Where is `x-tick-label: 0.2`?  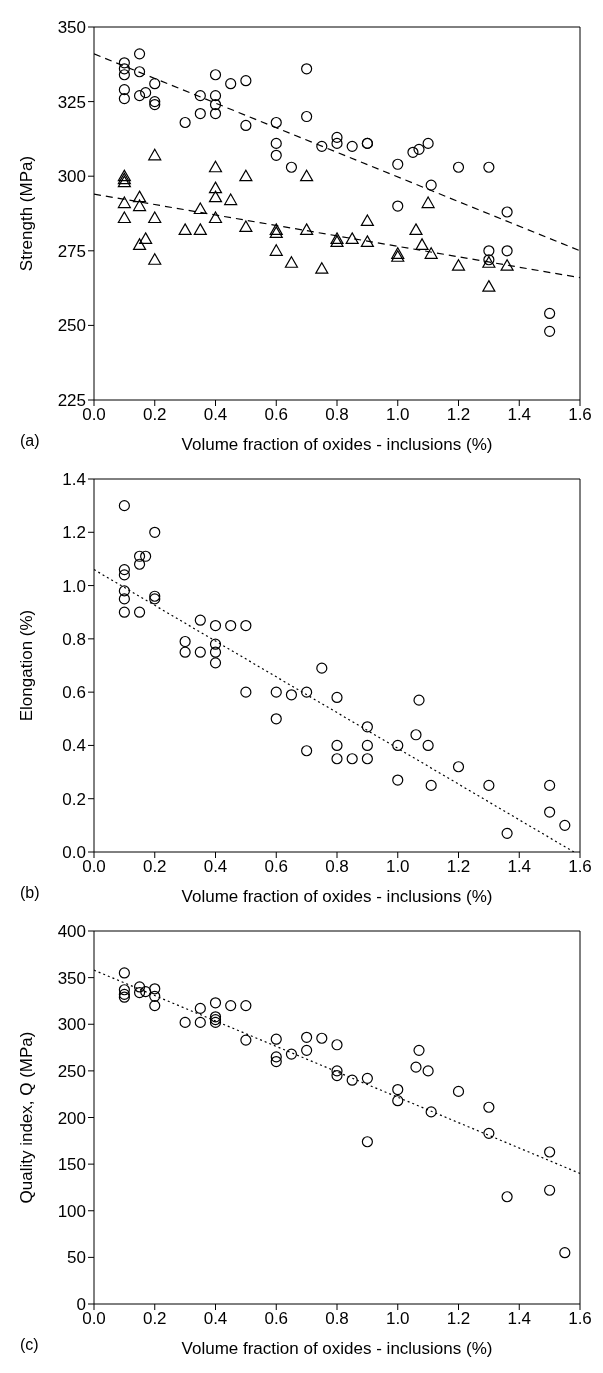 x-tick-label: 0.2 is located at coordinates (154, 1319).